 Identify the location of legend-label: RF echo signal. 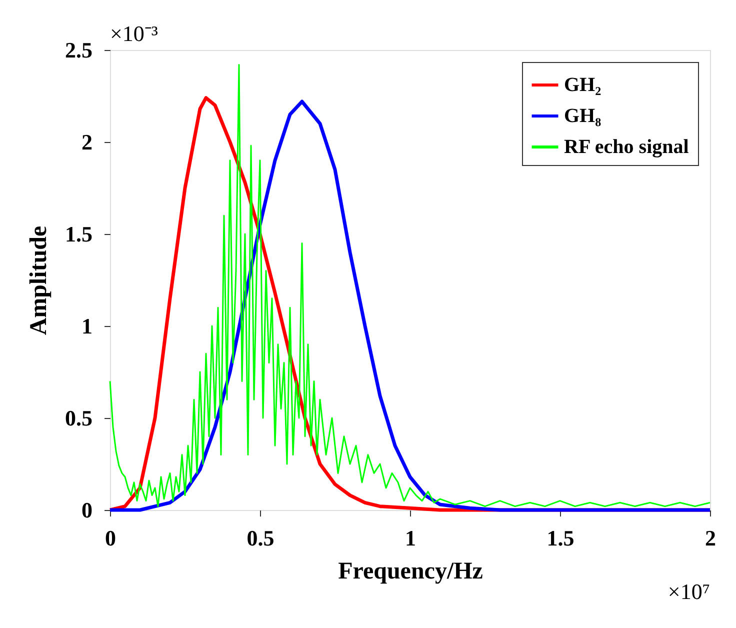
(627, 147).